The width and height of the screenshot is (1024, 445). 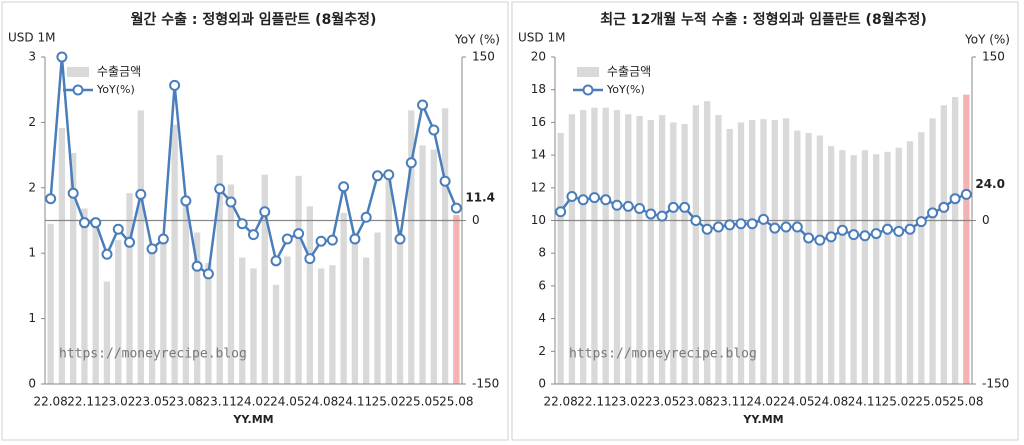 I want to click on x-axis-label: YY.MM, so click(x=252, y=419).